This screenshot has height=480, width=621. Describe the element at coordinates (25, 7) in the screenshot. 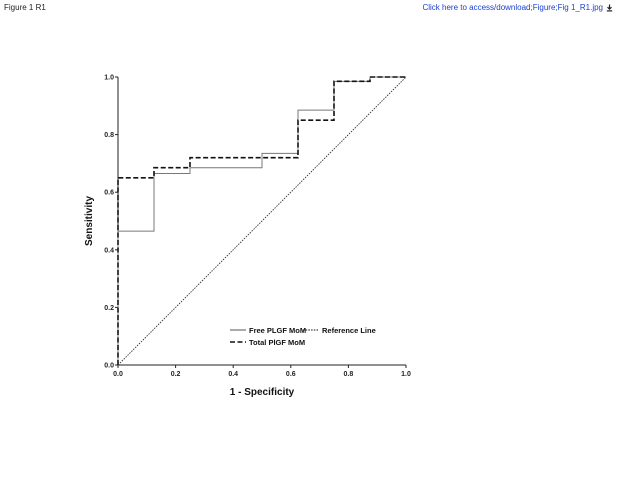

I see `figure-label: Figure 1 R1` at that location.